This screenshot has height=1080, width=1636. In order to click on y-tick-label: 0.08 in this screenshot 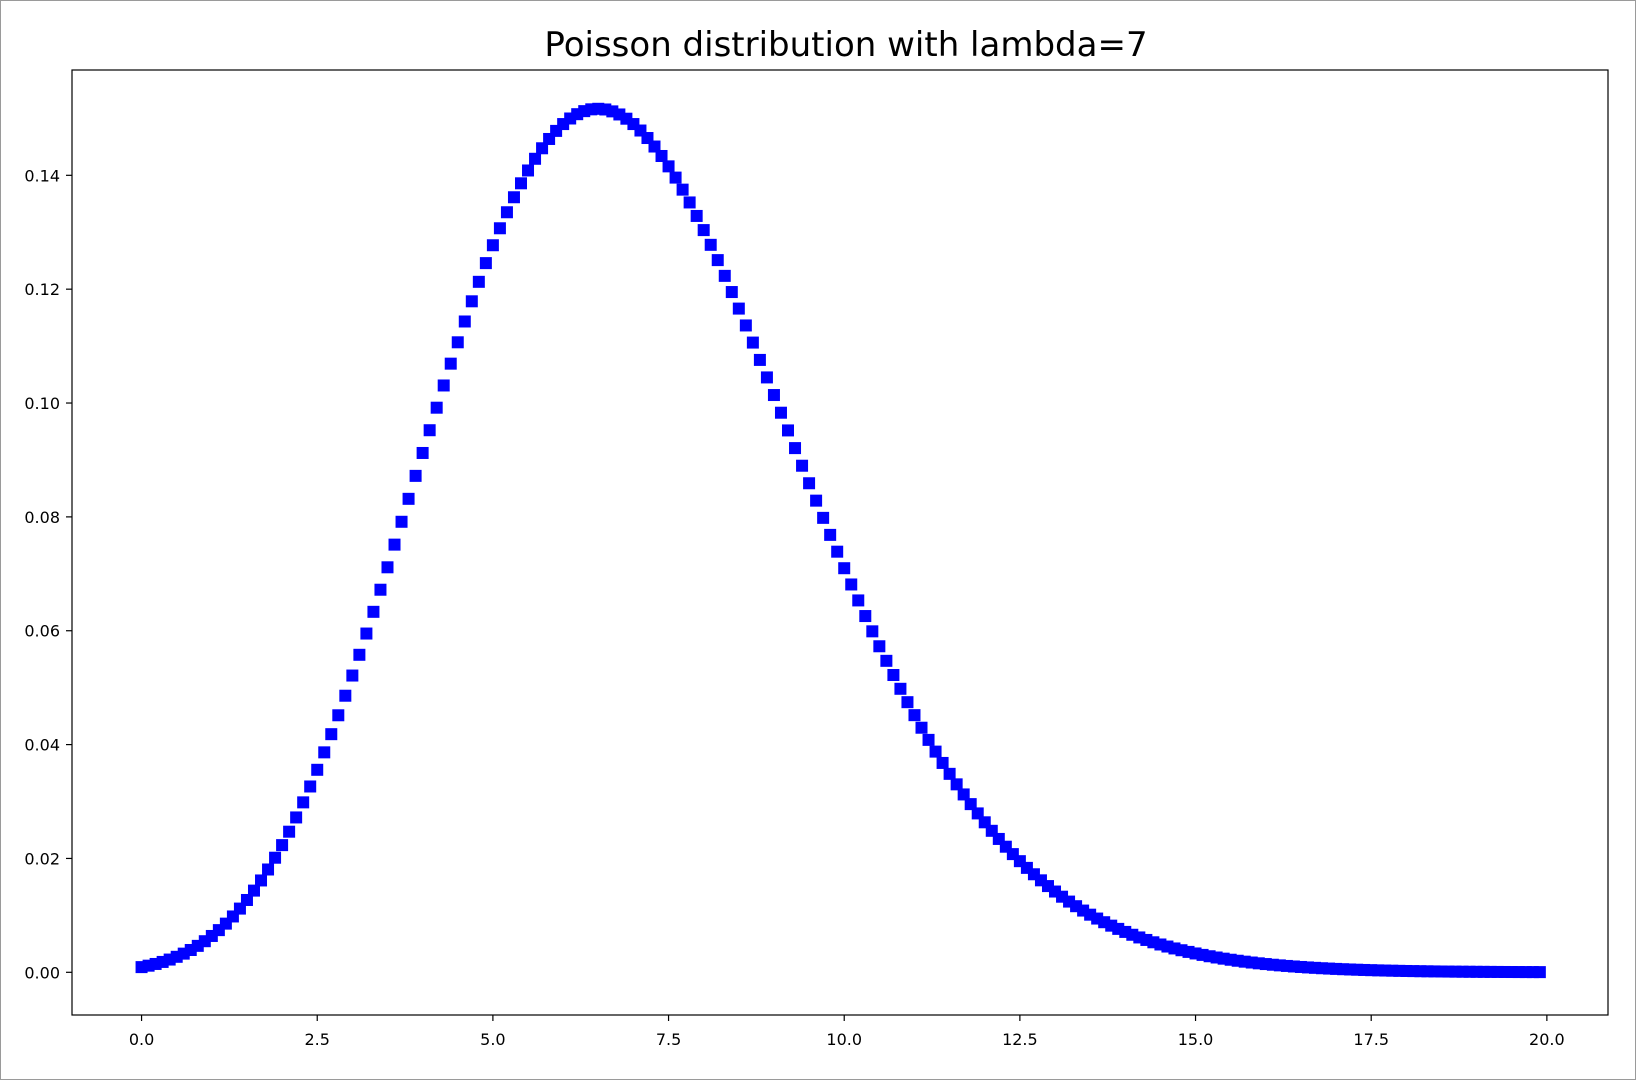, I will do `click(42, 517)`.